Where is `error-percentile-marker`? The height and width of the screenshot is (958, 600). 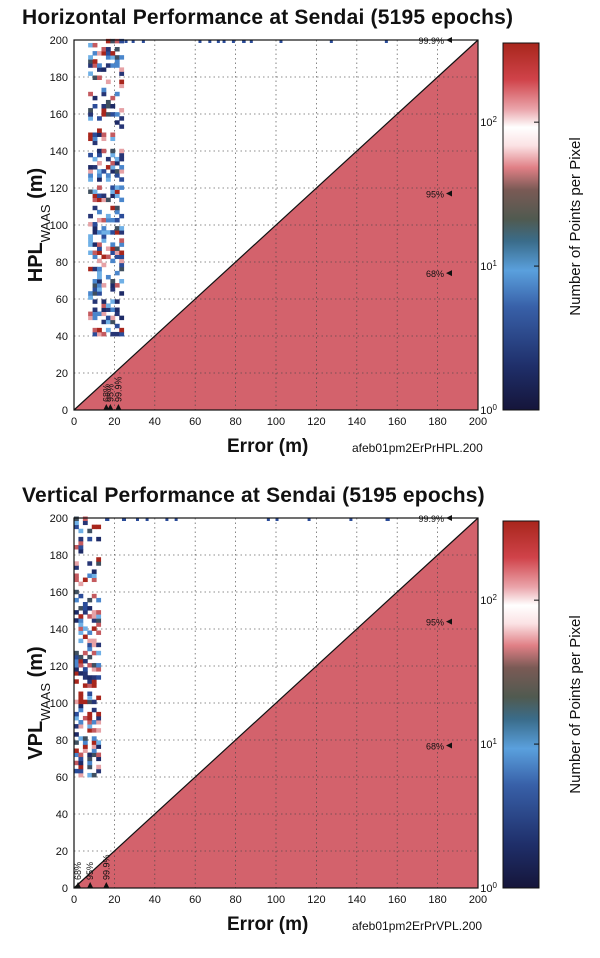
error-percentile-marker is located at coordinates (106, 885).